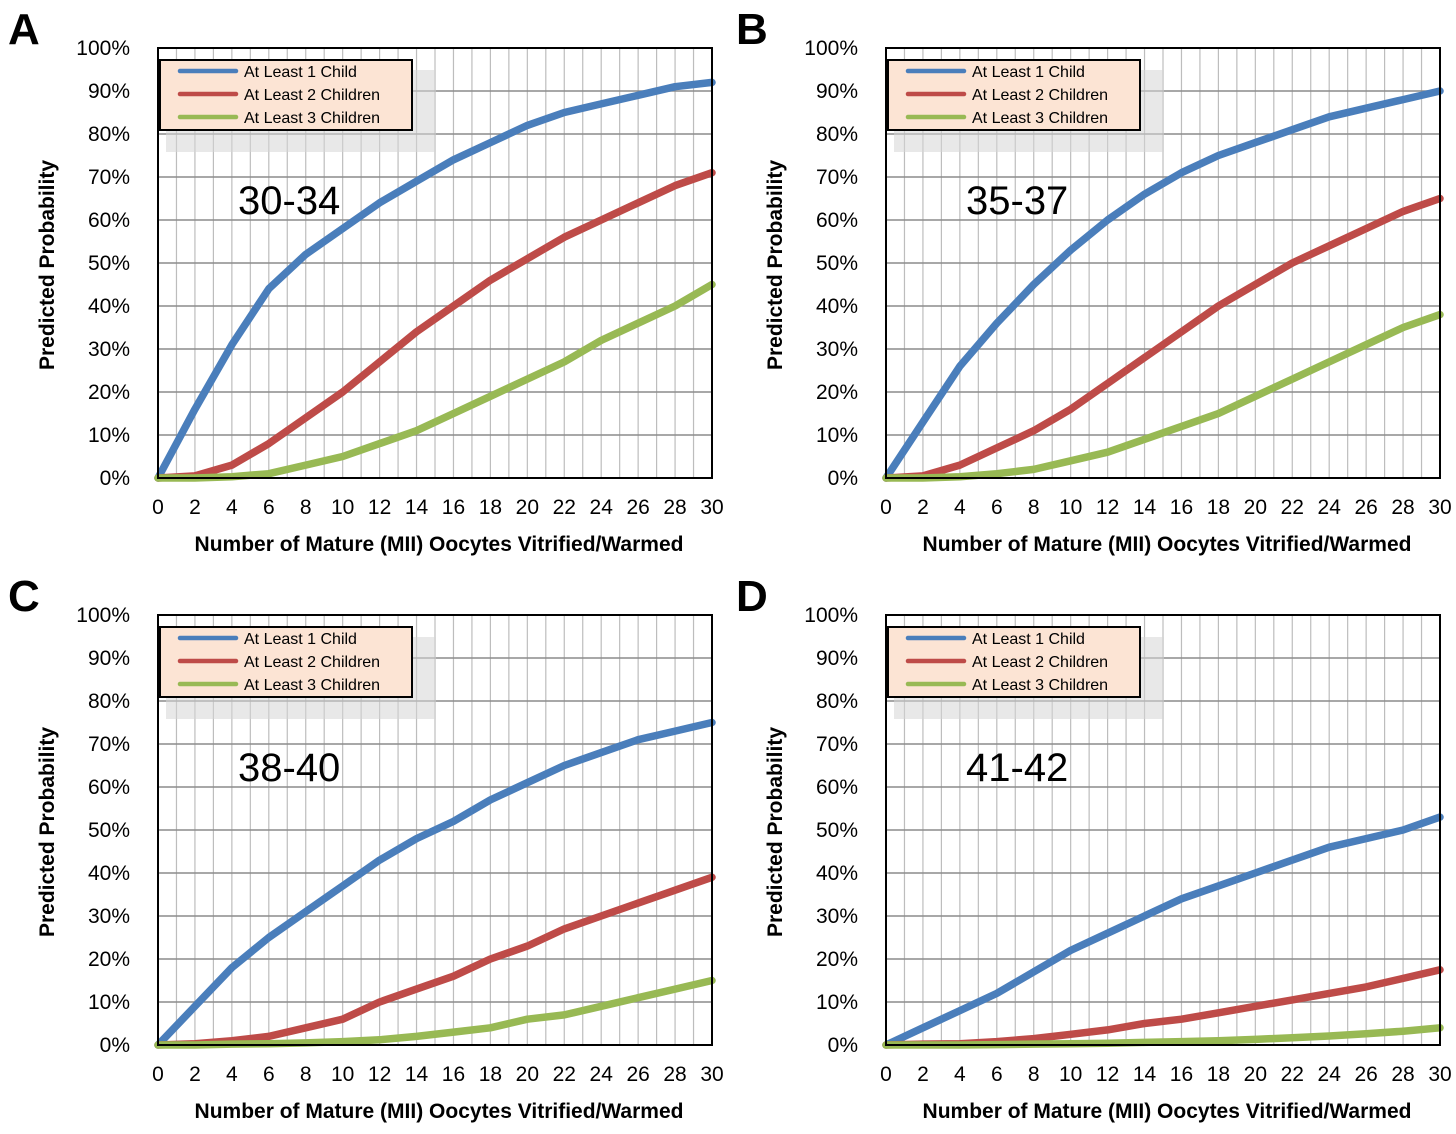  I want to click on age-group-label: 38-40, so click(289, 768).